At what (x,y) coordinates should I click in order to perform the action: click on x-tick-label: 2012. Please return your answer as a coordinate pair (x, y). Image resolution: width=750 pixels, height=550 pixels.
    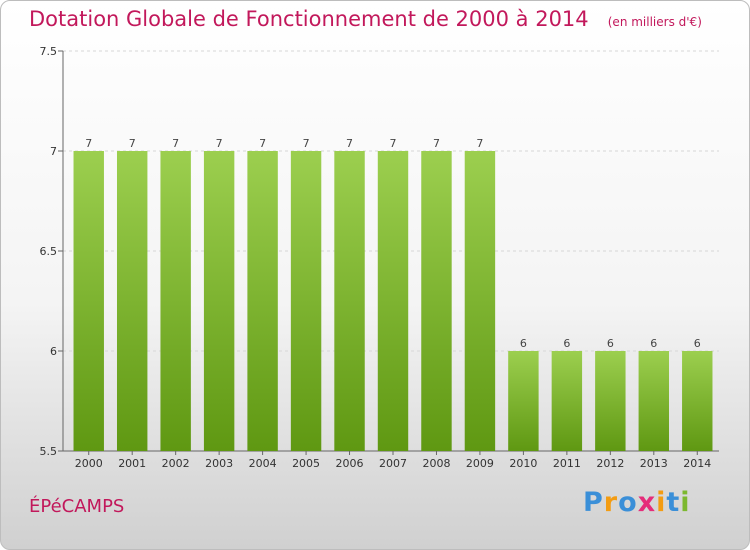
    Looking at the image, I should click on (610, 463).